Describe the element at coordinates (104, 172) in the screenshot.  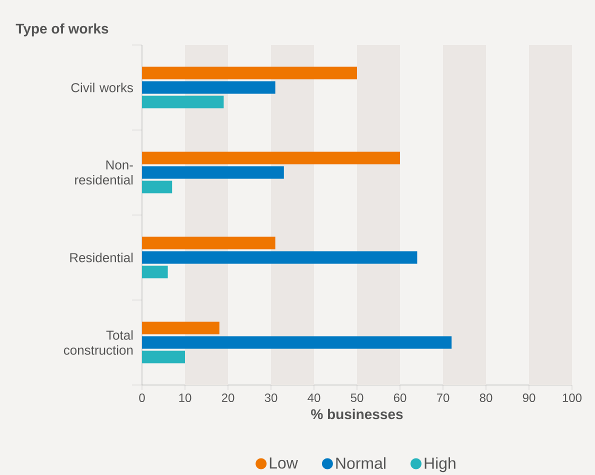
I see `y-tick-label: Non-residential` at that location.